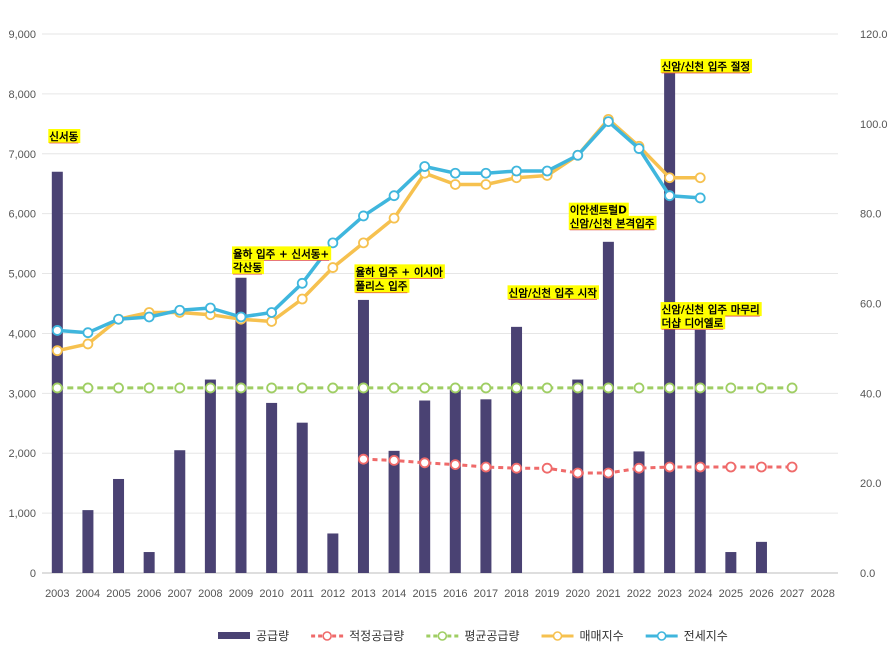  What do you see at coordinates (210, 594) in the screenshot?
I see `x-tick-label: 2008` at bounding box center [210, 594].